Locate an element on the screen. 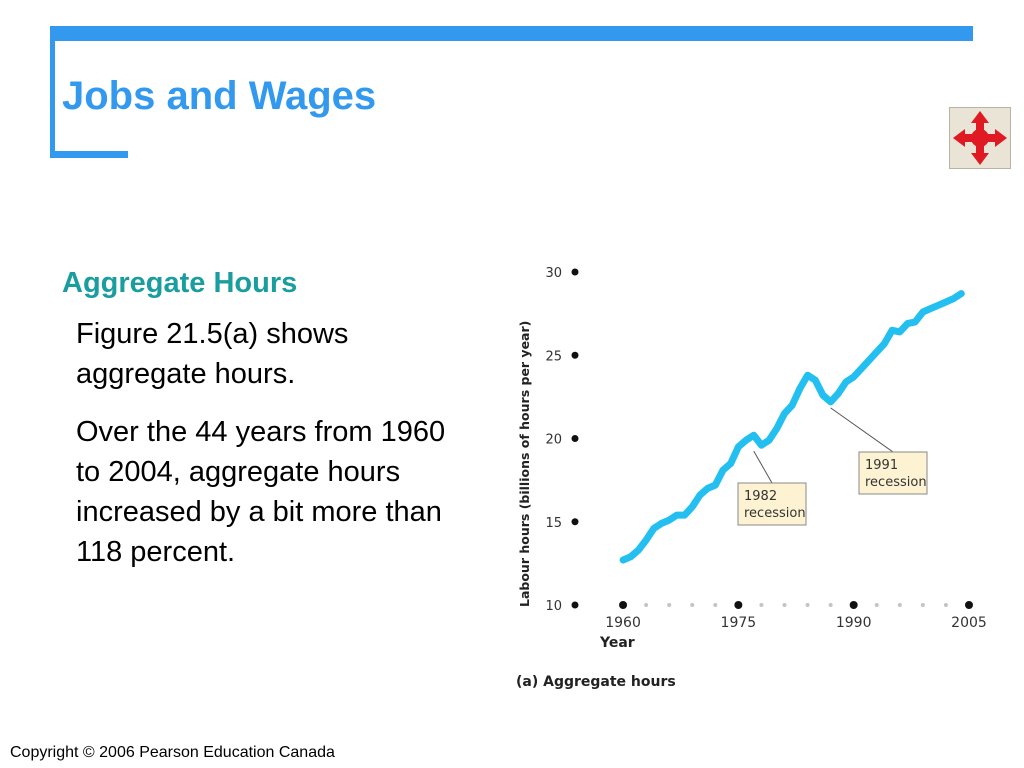 Image resolution: width=1024 pixels, height=768 pixels. title-accent-bar-top is located at coordinates (511, 33).